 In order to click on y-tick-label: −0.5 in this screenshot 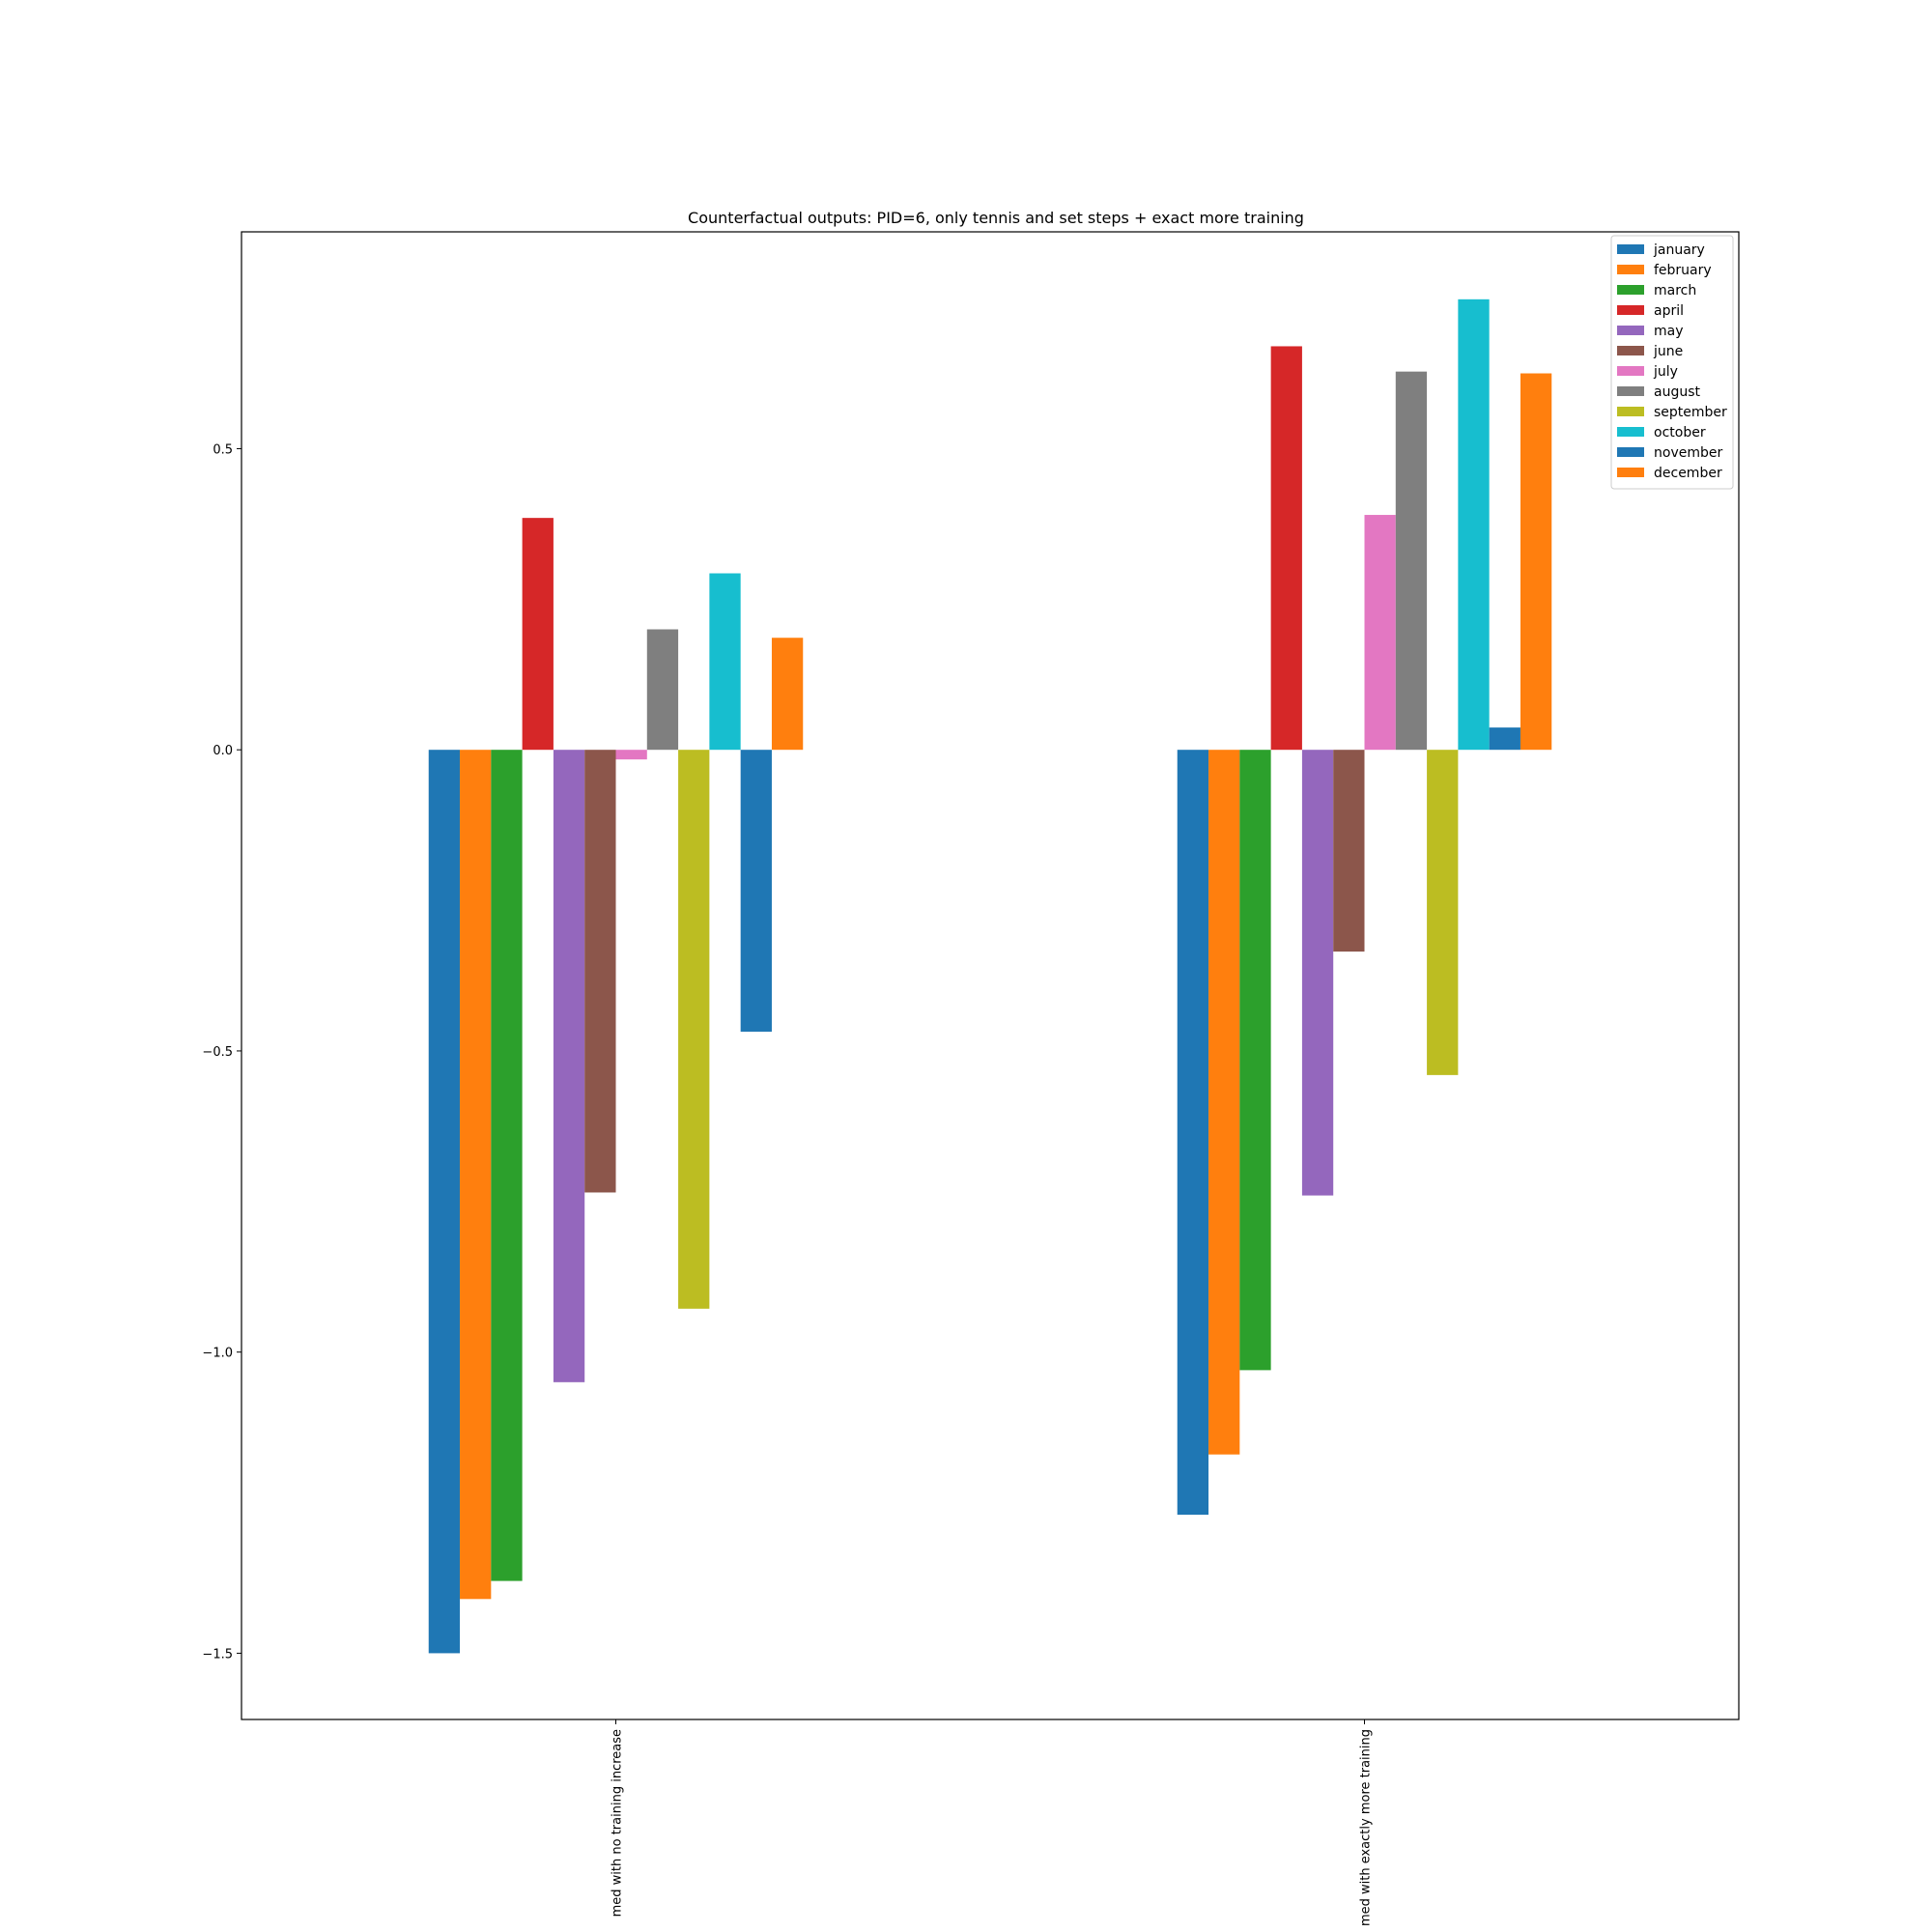, I will do `click(217, 1052)`.